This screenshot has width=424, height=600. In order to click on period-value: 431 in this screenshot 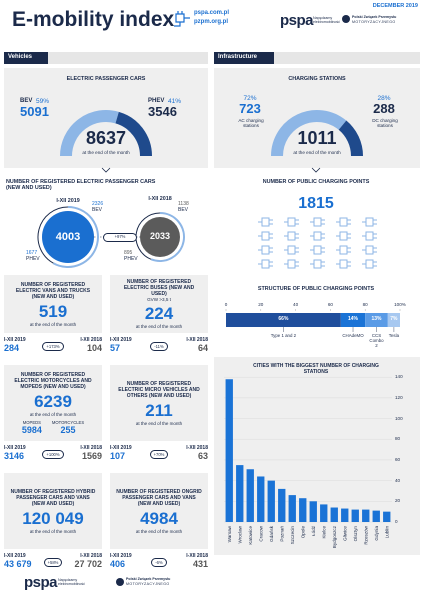, I will do `click(200, 564)`.